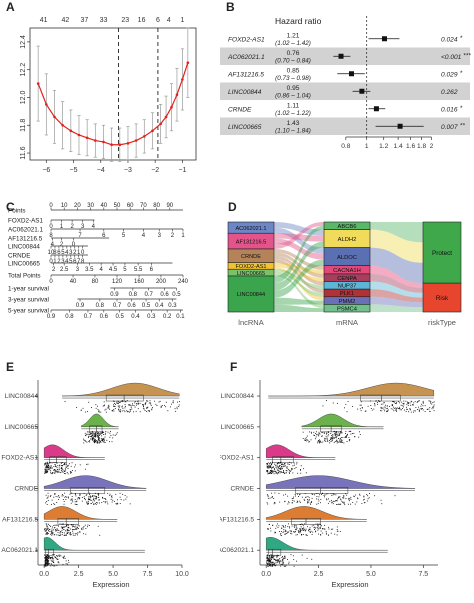 The height and width of the screenshot is (603, 474). I want to click on gene-label: LINC00844, so click(245, 92).